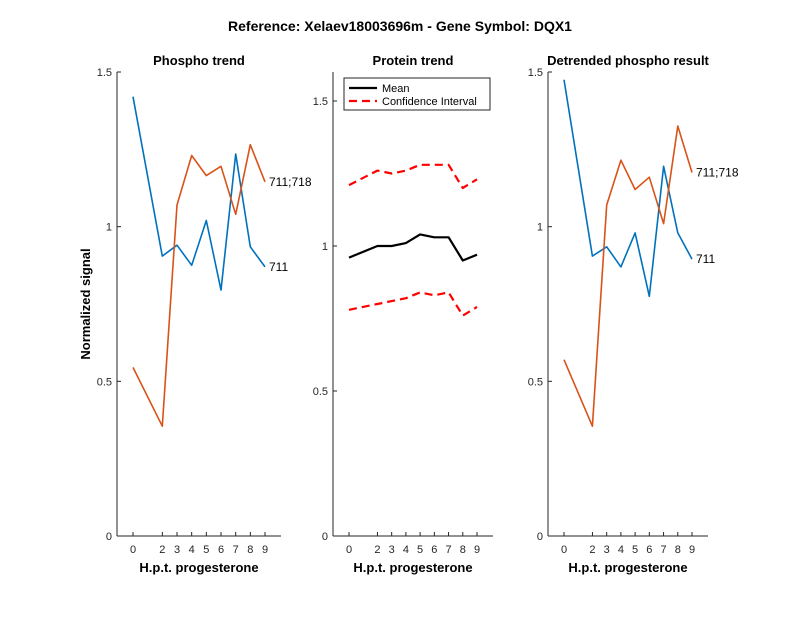  Describe the element at coordinates (199, 60) in the screenshot. I see `panel-title: Phospho trend` at that location.